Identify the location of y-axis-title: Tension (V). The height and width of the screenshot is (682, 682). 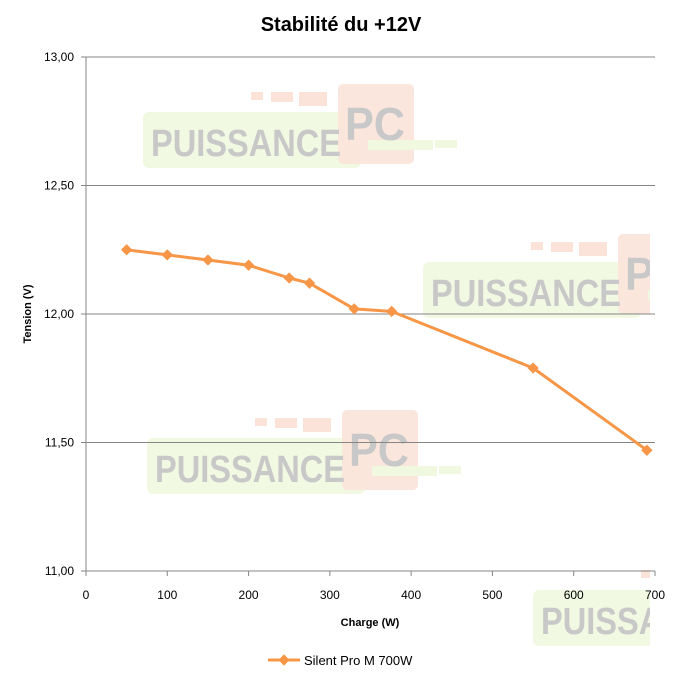
(28, 313).